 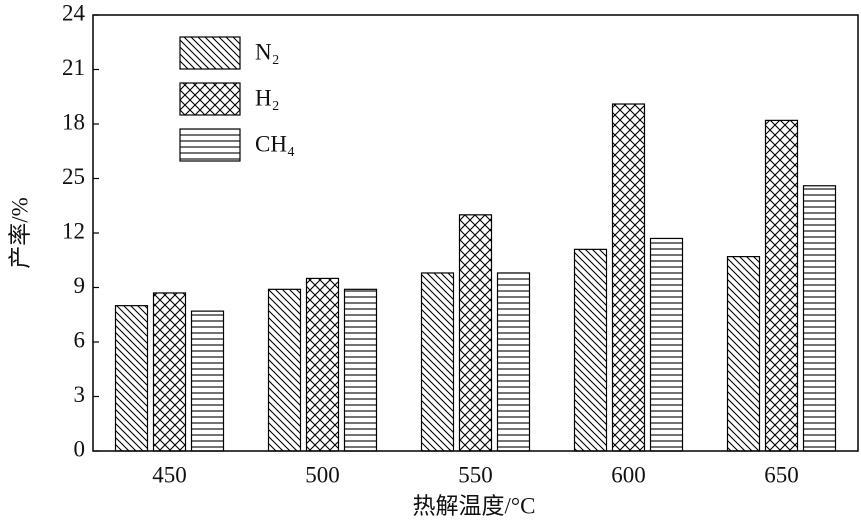 What do you see at coordinates (80, 285) in the screenshot?
I see `y-tick-label: 9` at bounding box center [80, 285].